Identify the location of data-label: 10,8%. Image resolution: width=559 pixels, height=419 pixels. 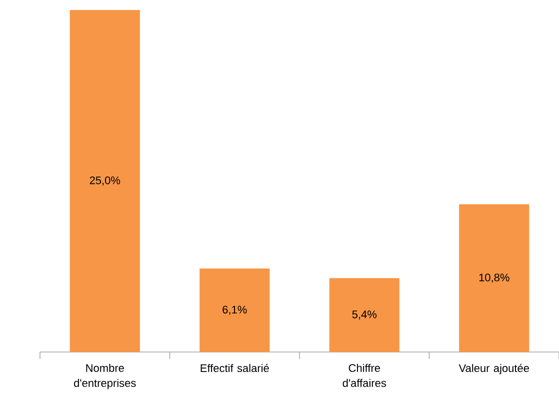
(494, 278).